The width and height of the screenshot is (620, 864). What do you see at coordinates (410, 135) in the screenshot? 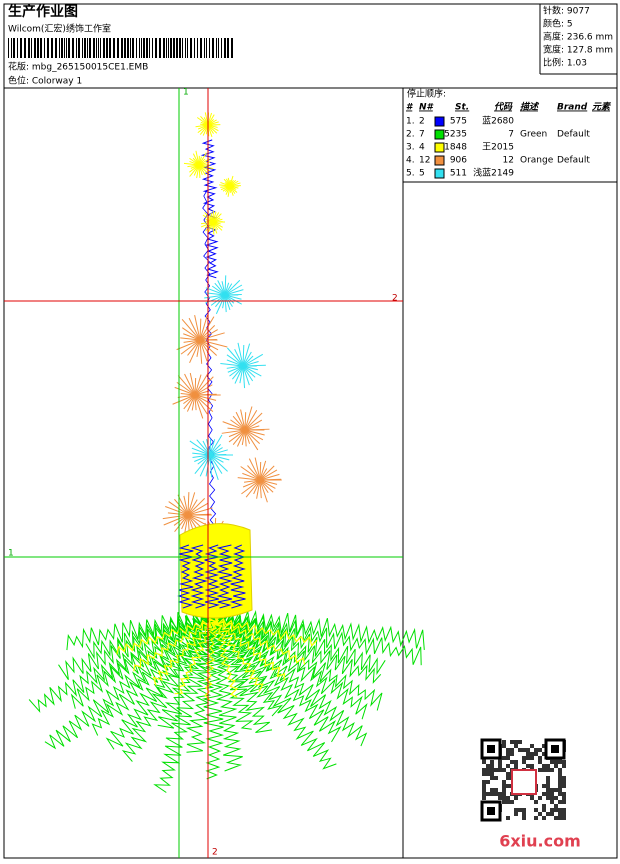
I see `row-no: 2.` at bounding box center [410, 135].